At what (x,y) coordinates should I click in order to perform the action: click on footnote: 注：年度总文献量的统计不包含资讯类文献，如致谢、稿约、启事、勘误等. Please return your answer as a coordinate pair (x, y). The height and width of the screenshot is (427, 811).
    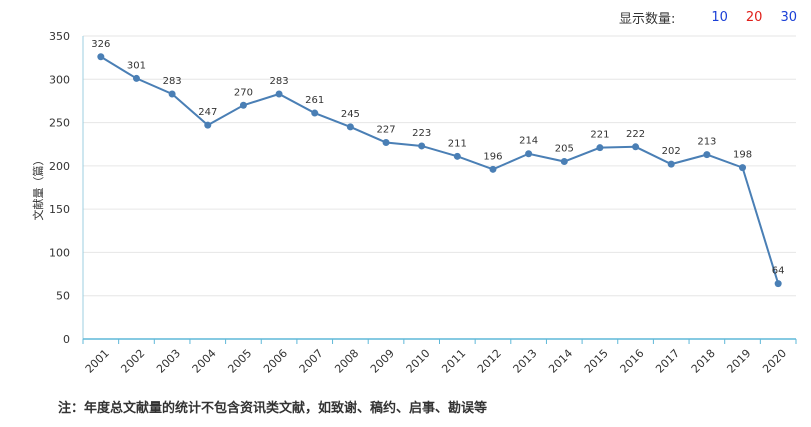
    Looking at the image, I should click on (273, 408).